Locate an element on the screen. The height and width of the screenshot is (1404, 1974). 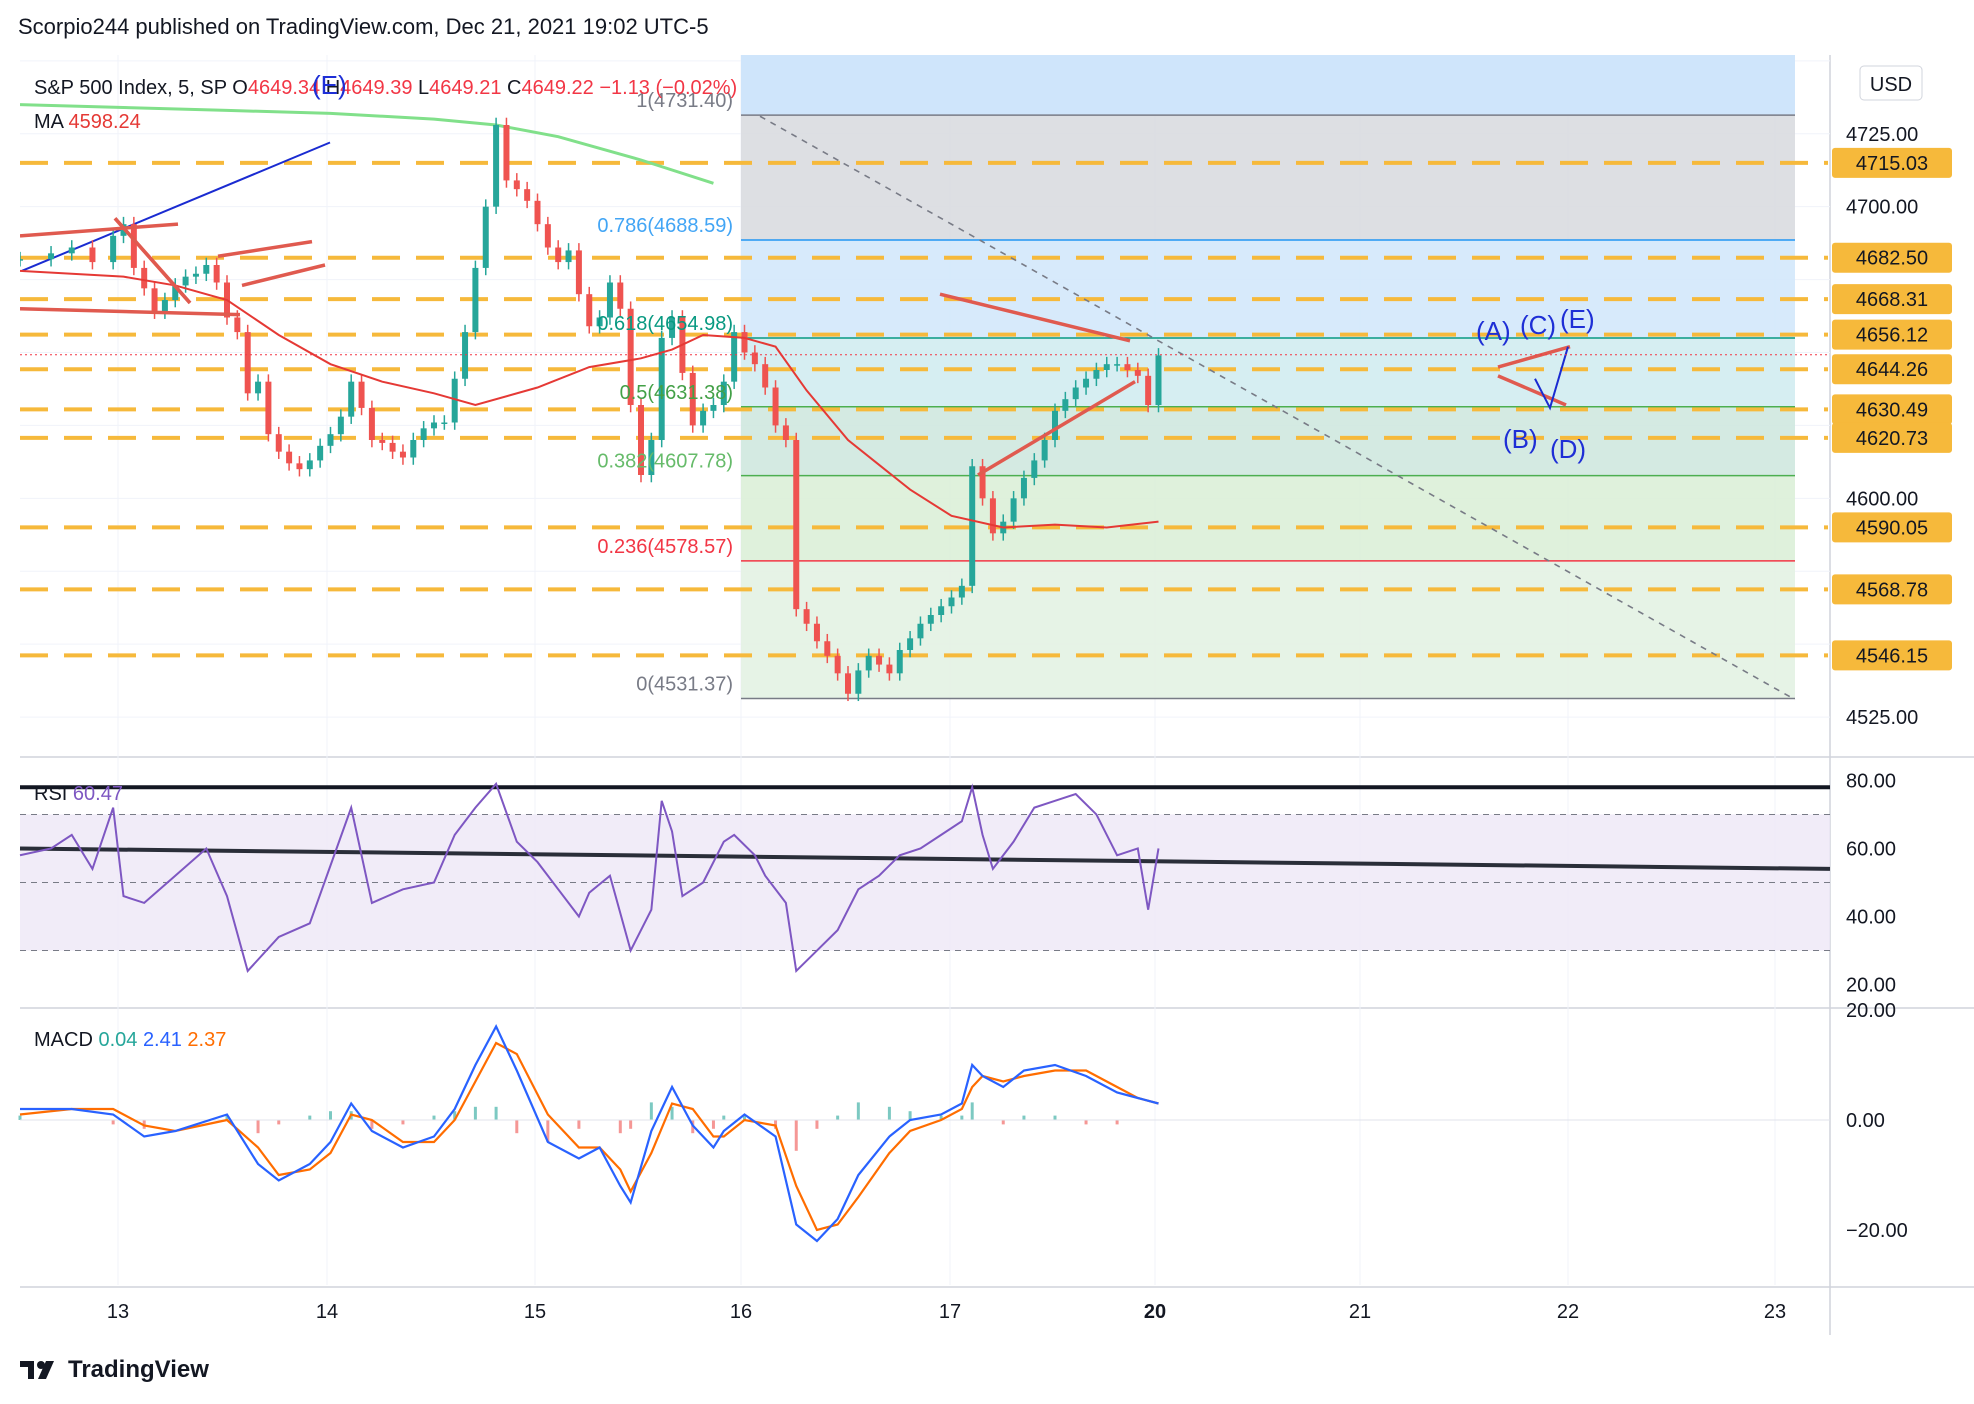
legend-part: 4649.39 is located at coordinates (379, 88).